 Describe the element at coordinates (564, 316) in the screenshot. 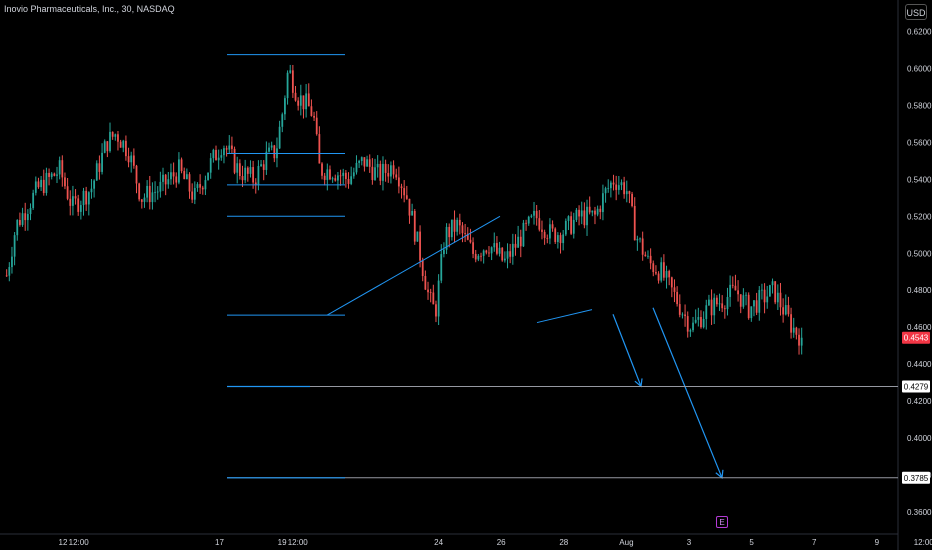

I see `trend-line-flag` at that location.